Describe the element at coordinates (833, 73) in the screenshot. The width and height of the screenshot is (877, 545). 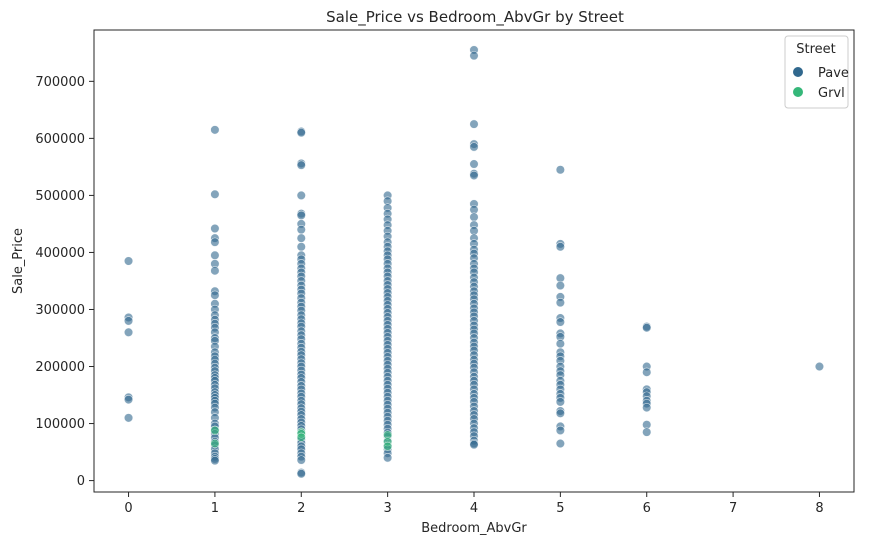
I see `legend-label-pave: Pave` at that location.